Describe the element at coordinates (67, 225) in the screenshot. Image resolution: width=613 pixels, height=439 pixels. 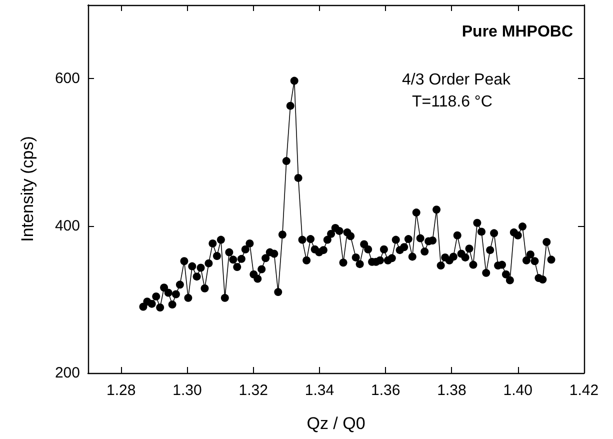
I see `y-tick-label: 400` at that location.